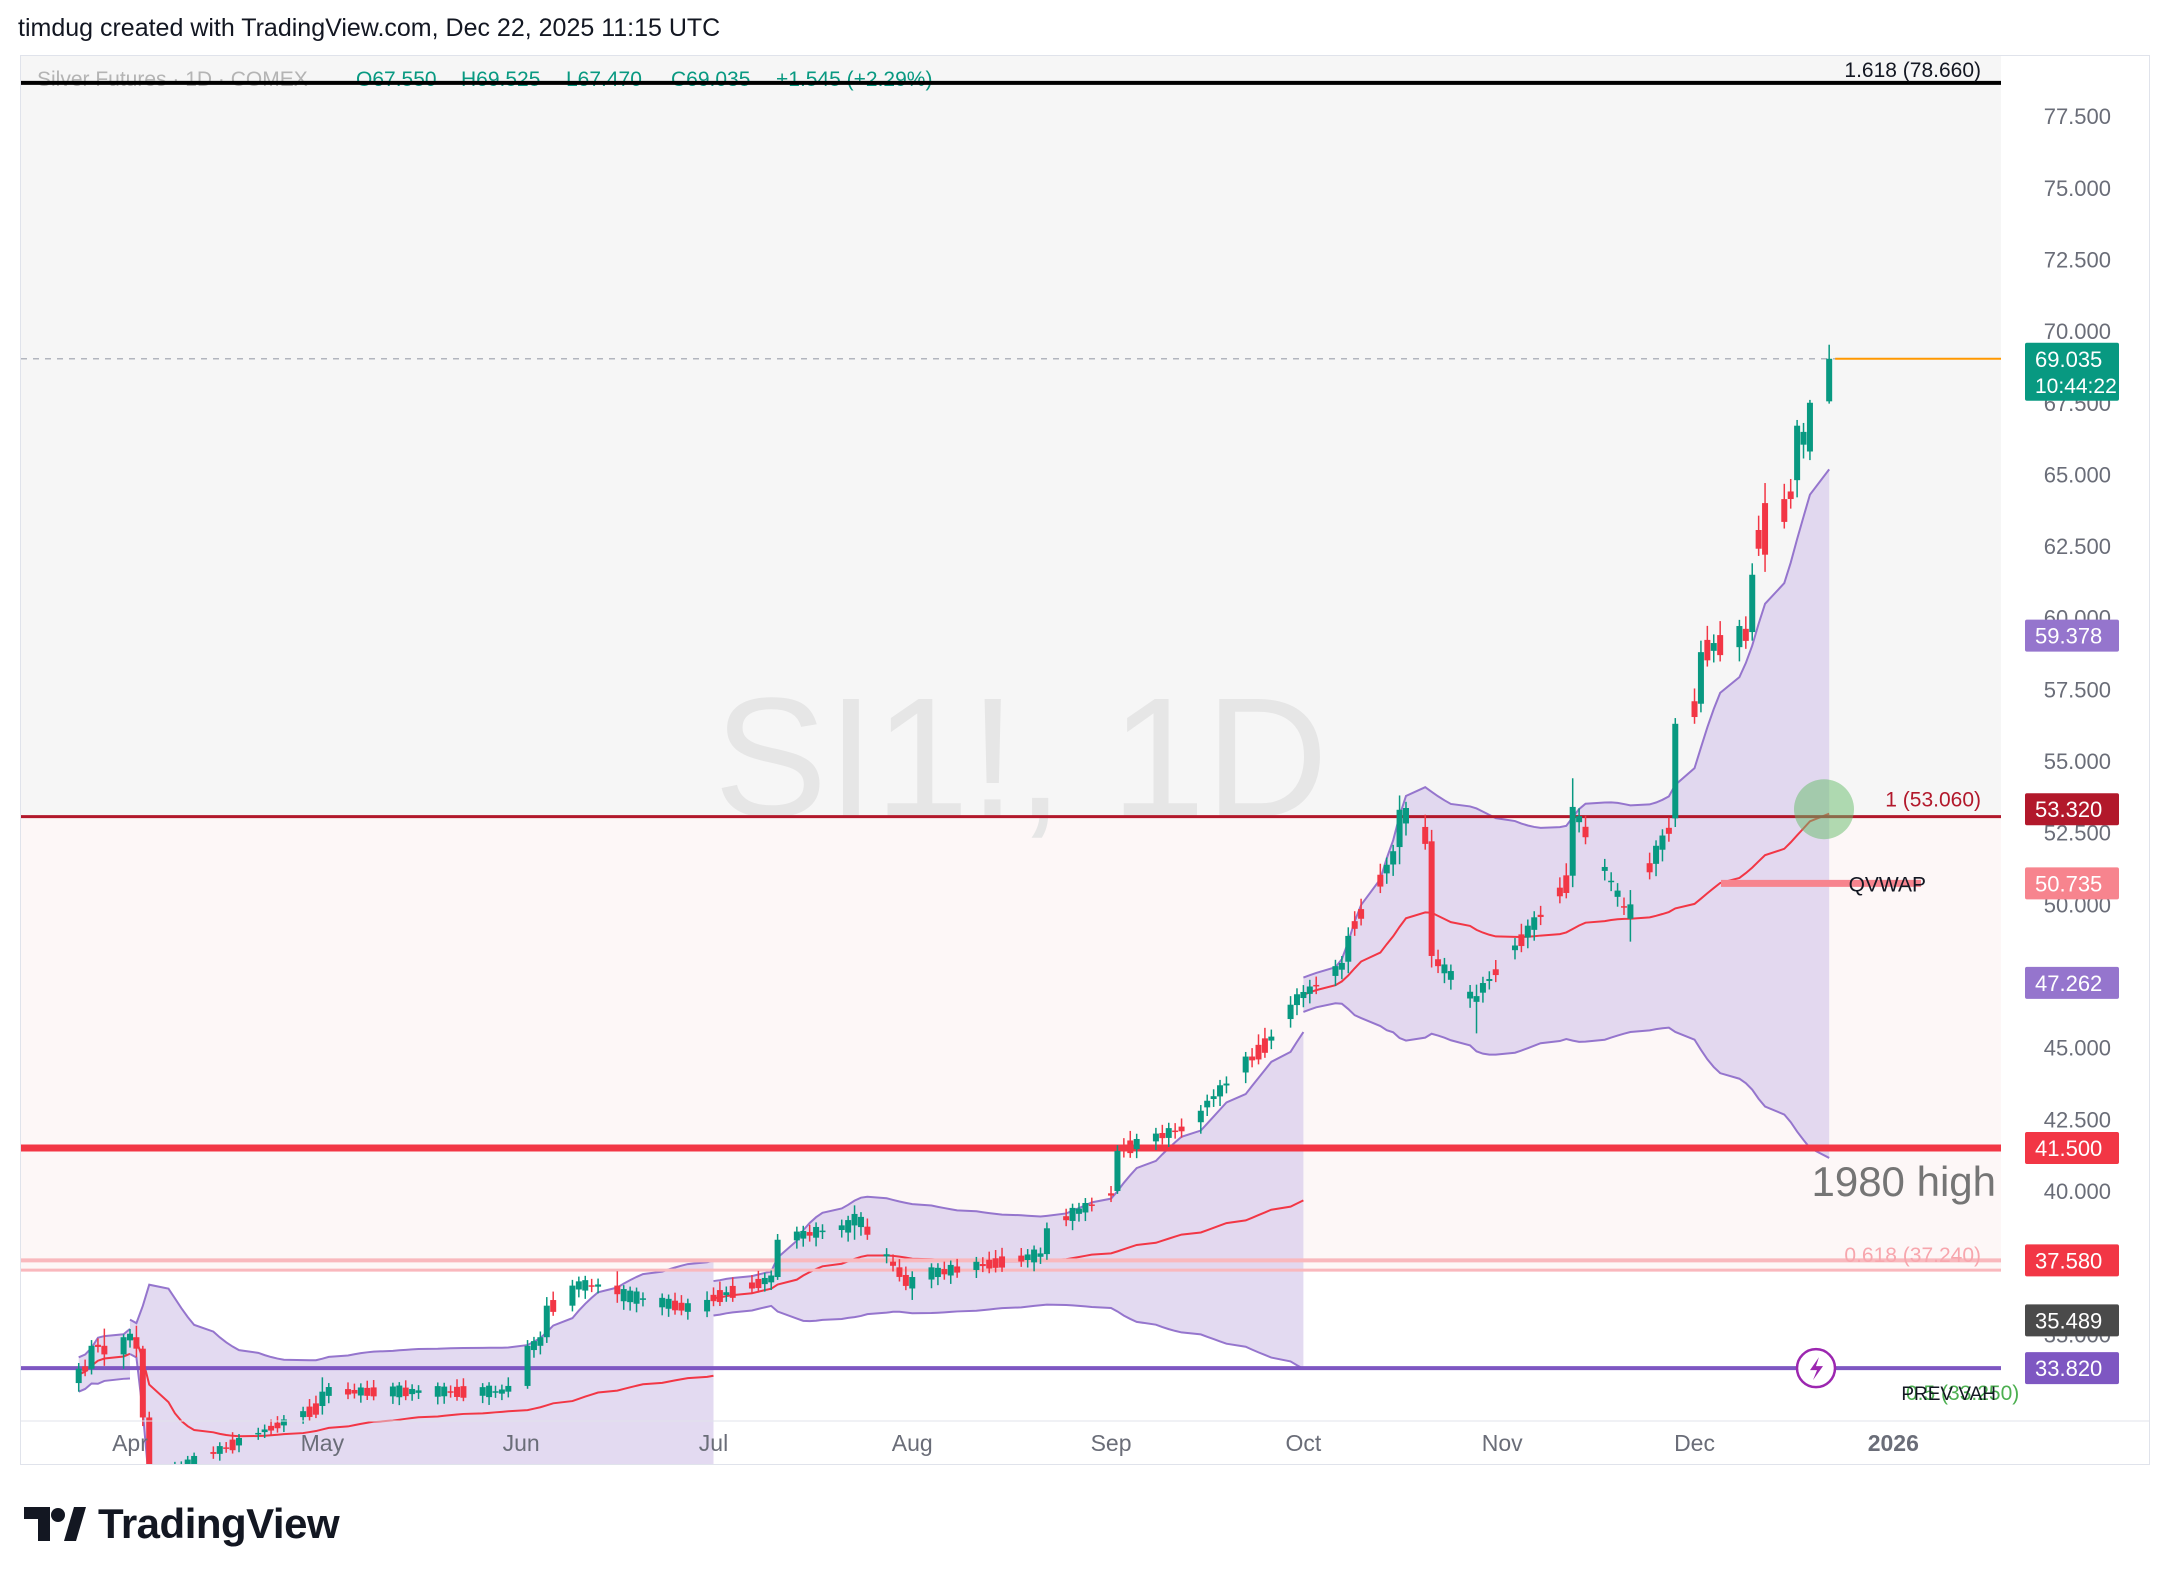  What do you see at coordinates (521, 1443) in the screenshot?
I see `time-tick: Jun` at bounding box center [521, 1443].